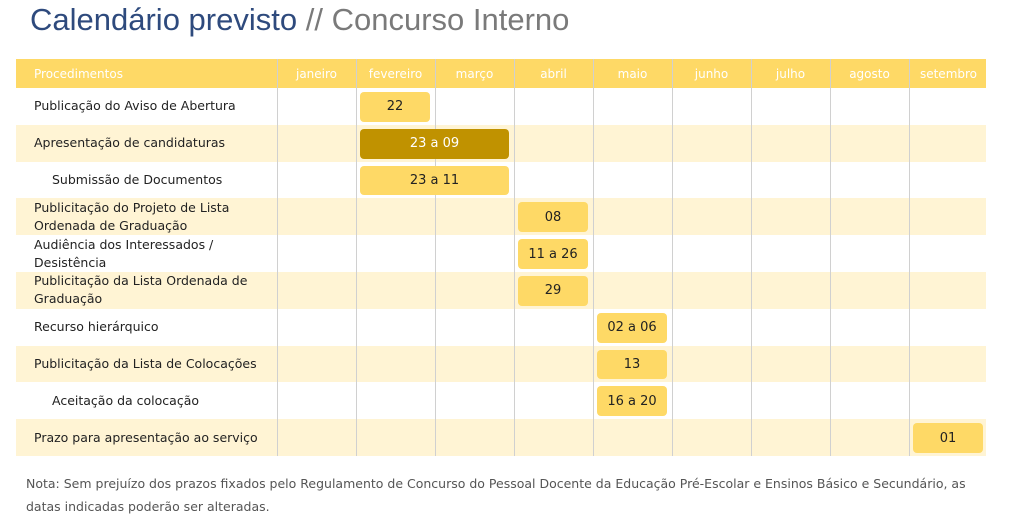 The image size is (1009, 526). Describe the element at coordinates (553, 217) in the screenshot. I see `schedule-bar: 08` at that location.